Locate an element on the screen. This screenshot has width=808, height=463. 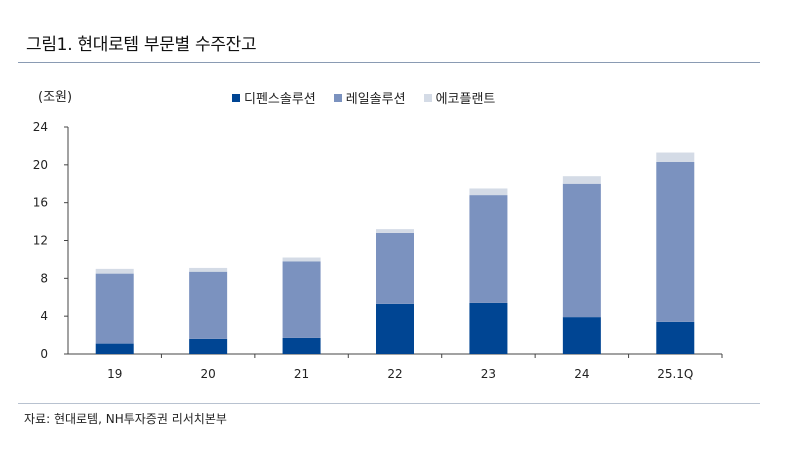
y-tick-label: 20 is located at coordinates (40, 165).